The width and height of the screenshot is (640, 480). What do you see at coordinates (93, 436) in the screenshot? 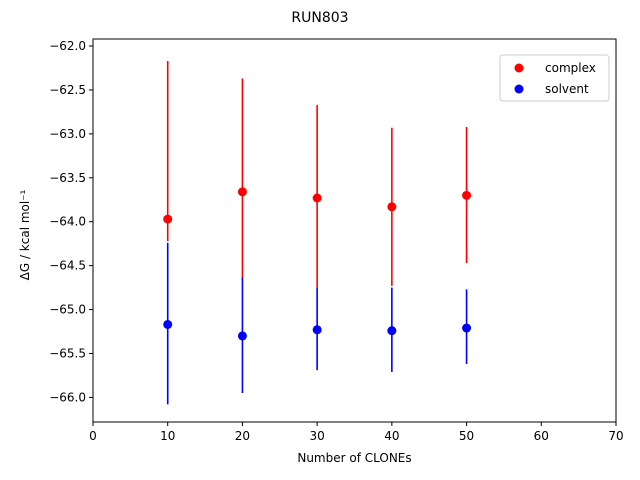
I see `x-tick-label-0: 0` at bounding box center [93, 436].